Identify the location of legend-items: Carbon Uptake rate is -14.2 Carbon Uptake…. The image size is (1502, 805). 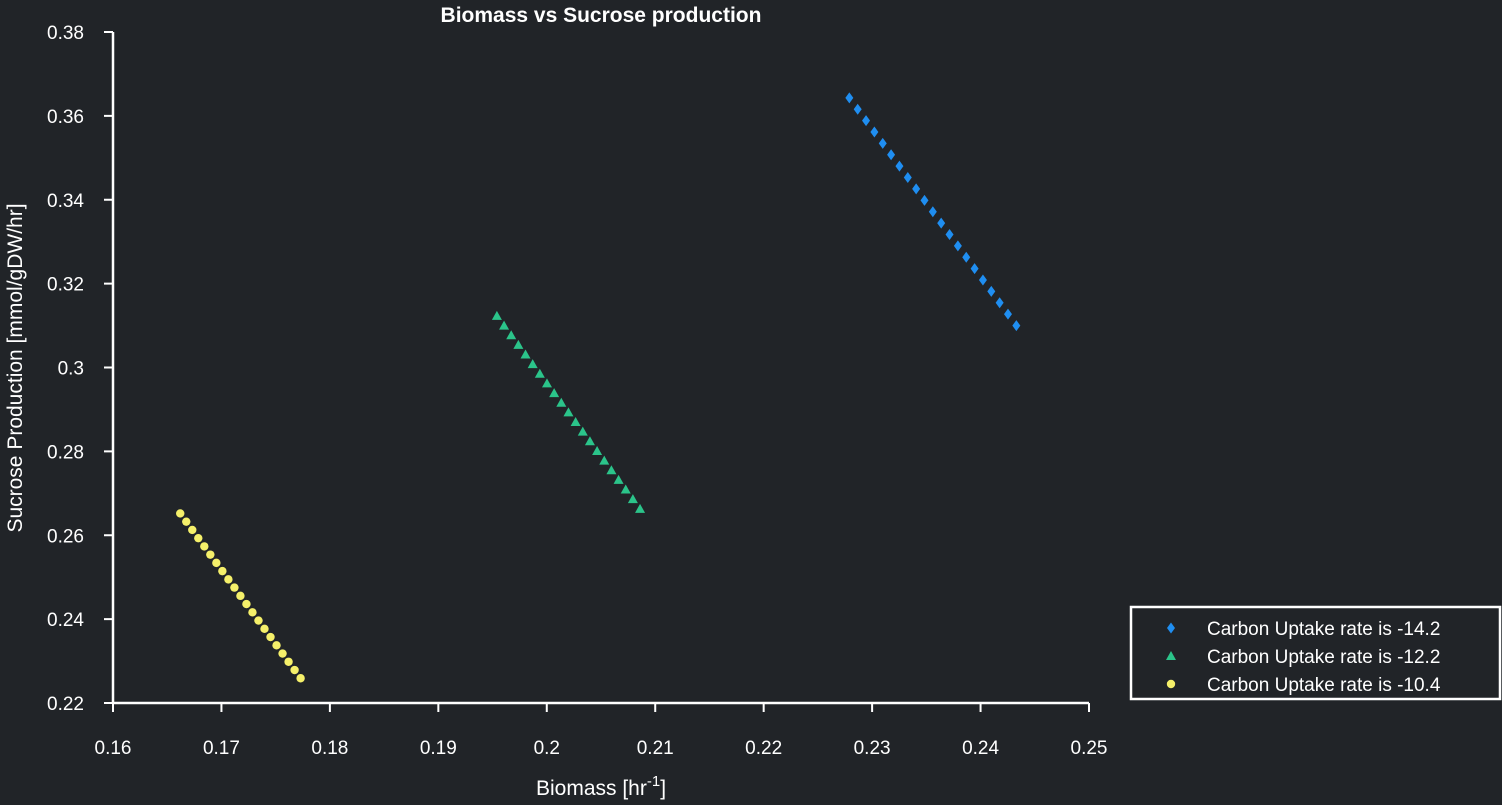
(1303, 657).